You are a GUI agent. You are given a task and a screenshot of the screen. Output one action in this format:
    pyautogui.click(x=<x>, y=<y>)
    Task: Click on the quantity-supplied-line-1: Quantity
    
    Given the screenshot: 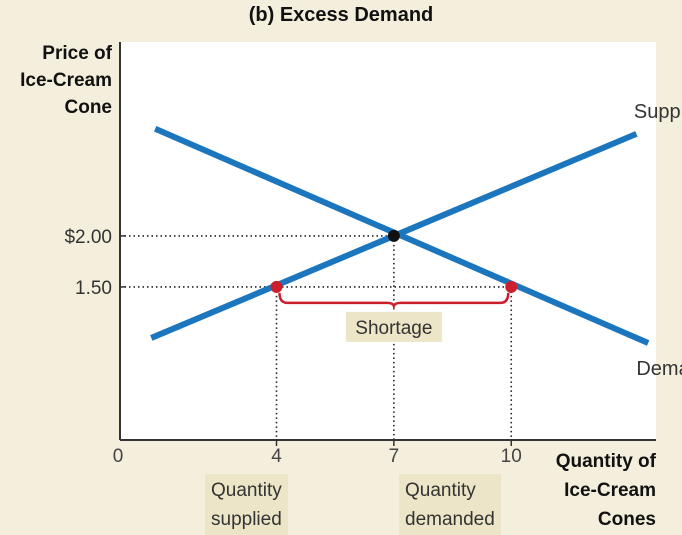 What is the action you would take?
    pyautogui.click(x=246, y=490)
    